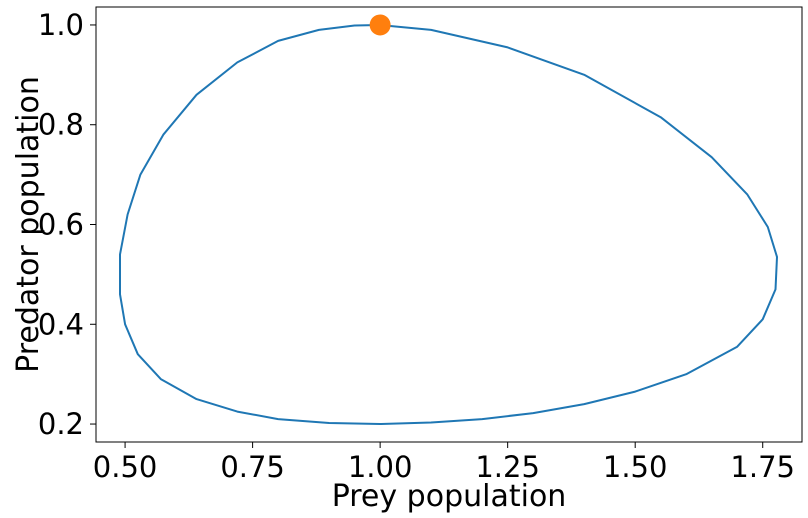  What do you see at coordinates (762, 467) in the screenshot?
I see `x-tick-label: 1.75` at bounding box center [762, 467].